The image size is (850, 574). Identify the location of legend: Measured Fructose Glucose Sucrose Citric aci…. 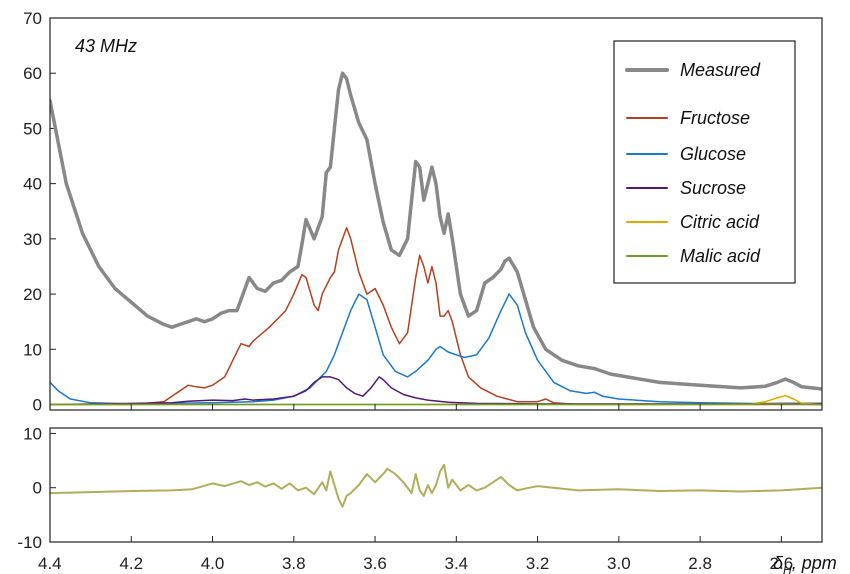
(704, 162).